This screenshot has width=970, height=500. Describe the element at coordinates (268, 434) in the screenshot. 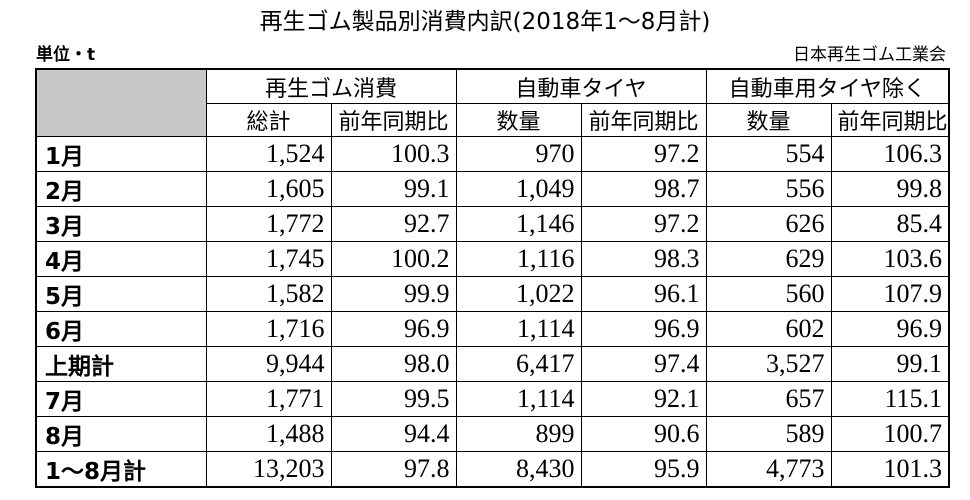

I see `cell: 1,488` at that location.